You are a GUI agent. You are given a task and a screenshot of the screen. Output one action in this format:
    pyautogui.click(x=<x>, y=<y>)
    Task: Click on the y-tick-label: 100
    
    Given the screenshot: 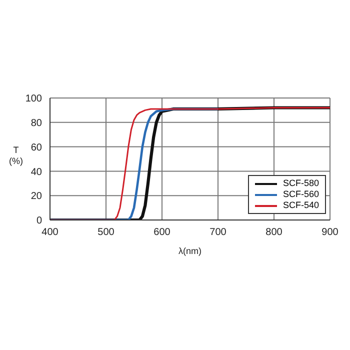 What is the action you would take?
    pyautogui.click(x=33, y=99)
    